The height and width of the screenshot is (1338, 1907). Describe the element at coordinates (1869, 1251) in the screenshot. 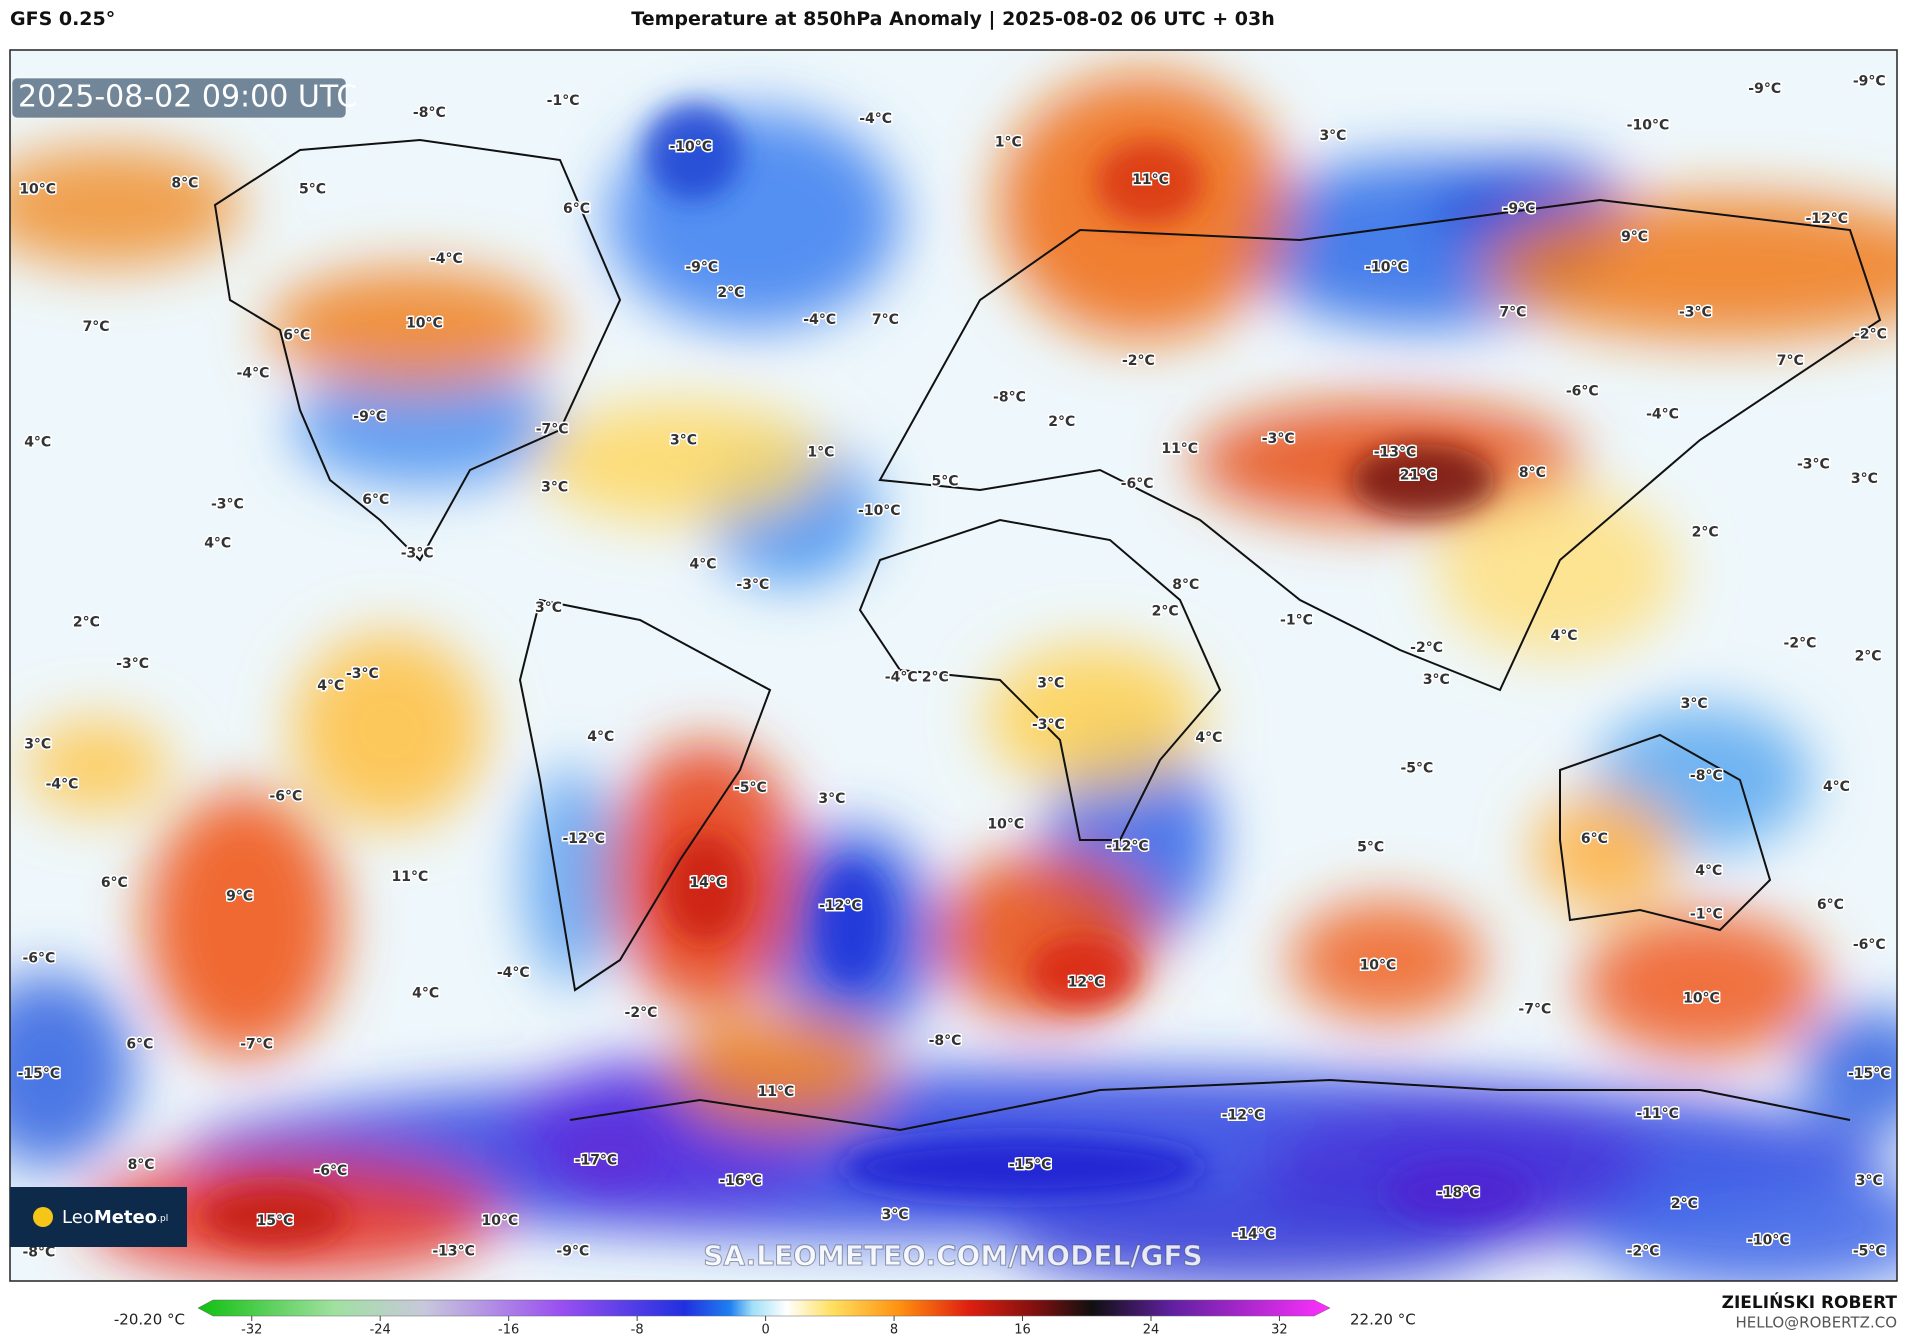

I see `temperature-label: -5°C` at that location.